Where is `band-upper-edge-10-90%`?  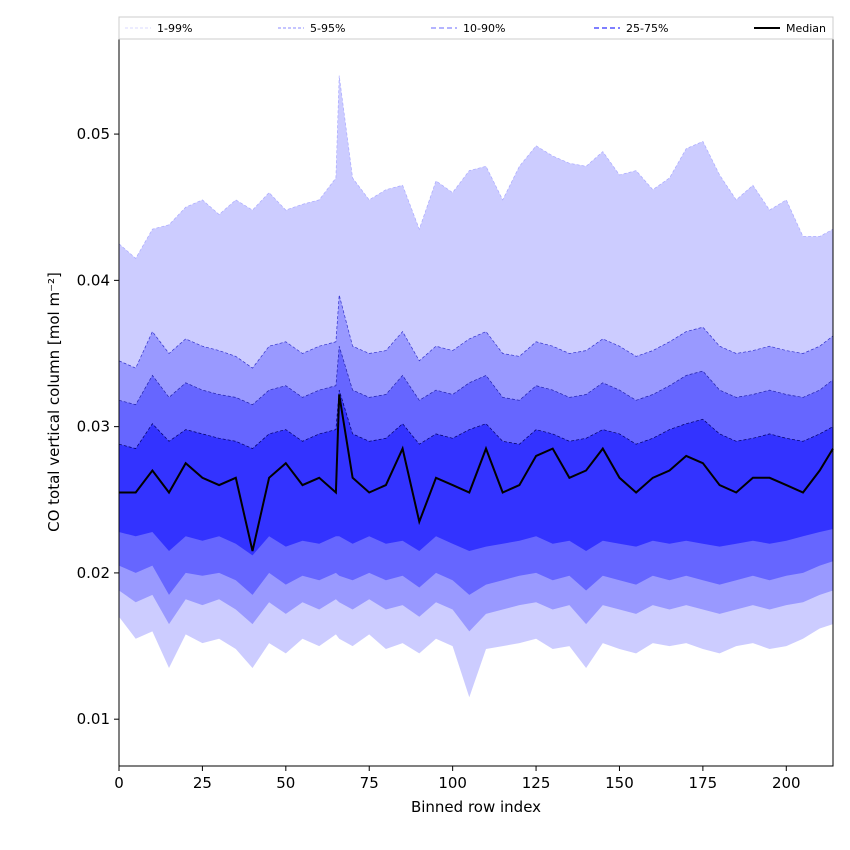
band-upper-edge-10-90% is located at coordinates (476, 376).